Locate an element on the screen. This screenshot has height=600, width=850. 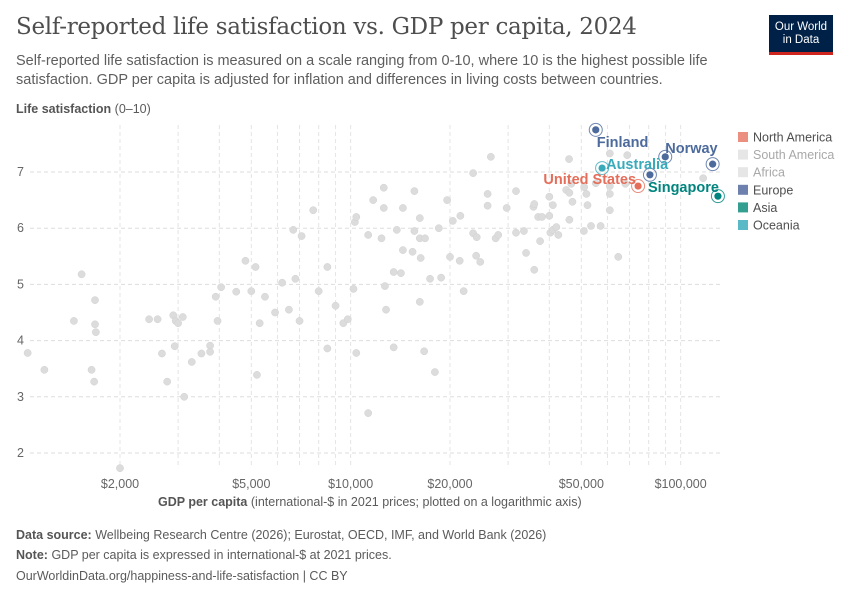
owid-logo: Our World in Data is located at coordinates (801, 35).